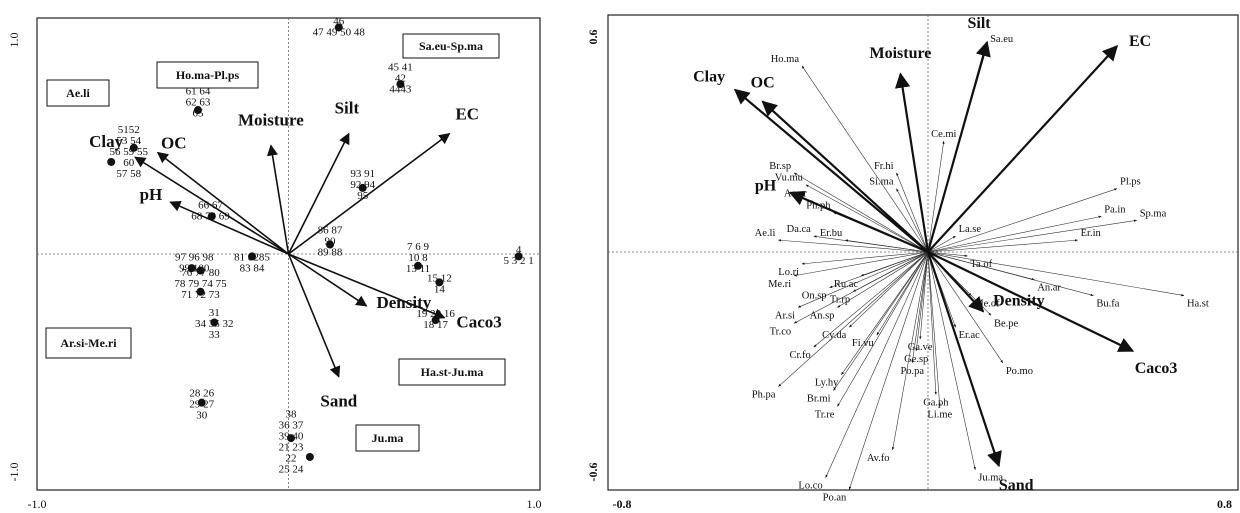  Describe the element at coordinates (129, 130) in the screenshot. I see `site-label: 5152` at that location.